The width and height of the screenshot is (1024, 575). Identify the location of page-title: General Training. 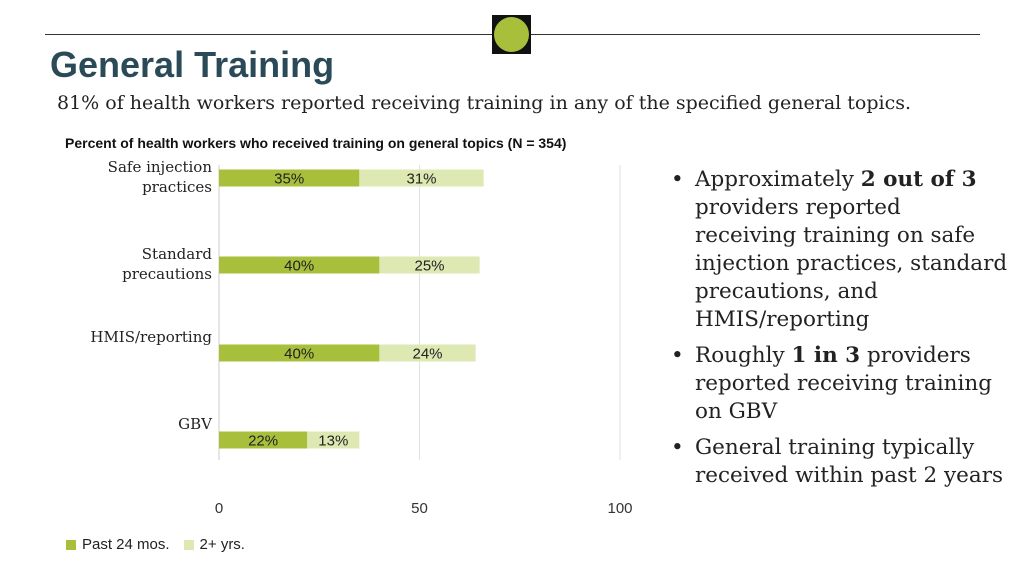
(192, 64).